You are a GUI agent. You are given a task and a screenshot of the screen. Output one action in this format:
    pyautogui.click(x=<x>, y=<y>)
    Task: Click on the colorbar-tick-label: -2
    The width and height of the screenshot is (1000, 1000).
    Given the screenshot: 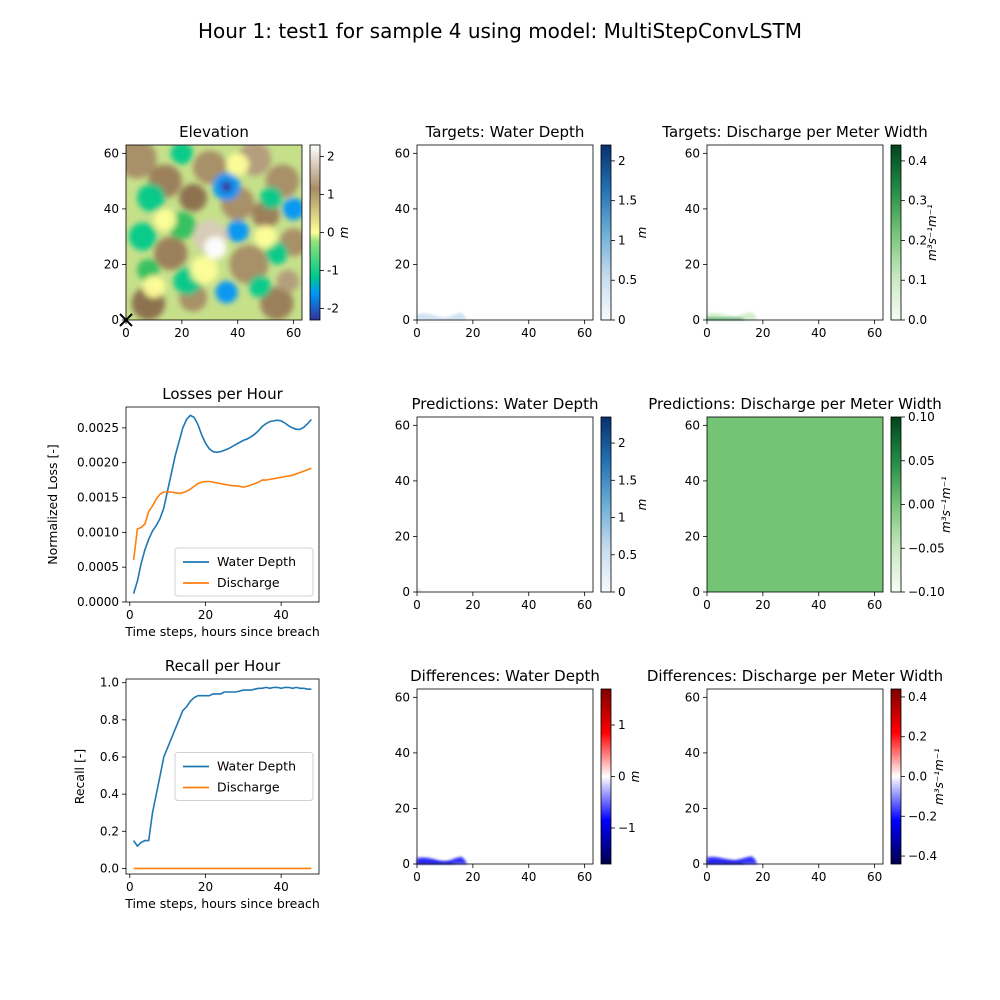 What is the action you would take?
    pyautogui.click(x=333, y=309)
    